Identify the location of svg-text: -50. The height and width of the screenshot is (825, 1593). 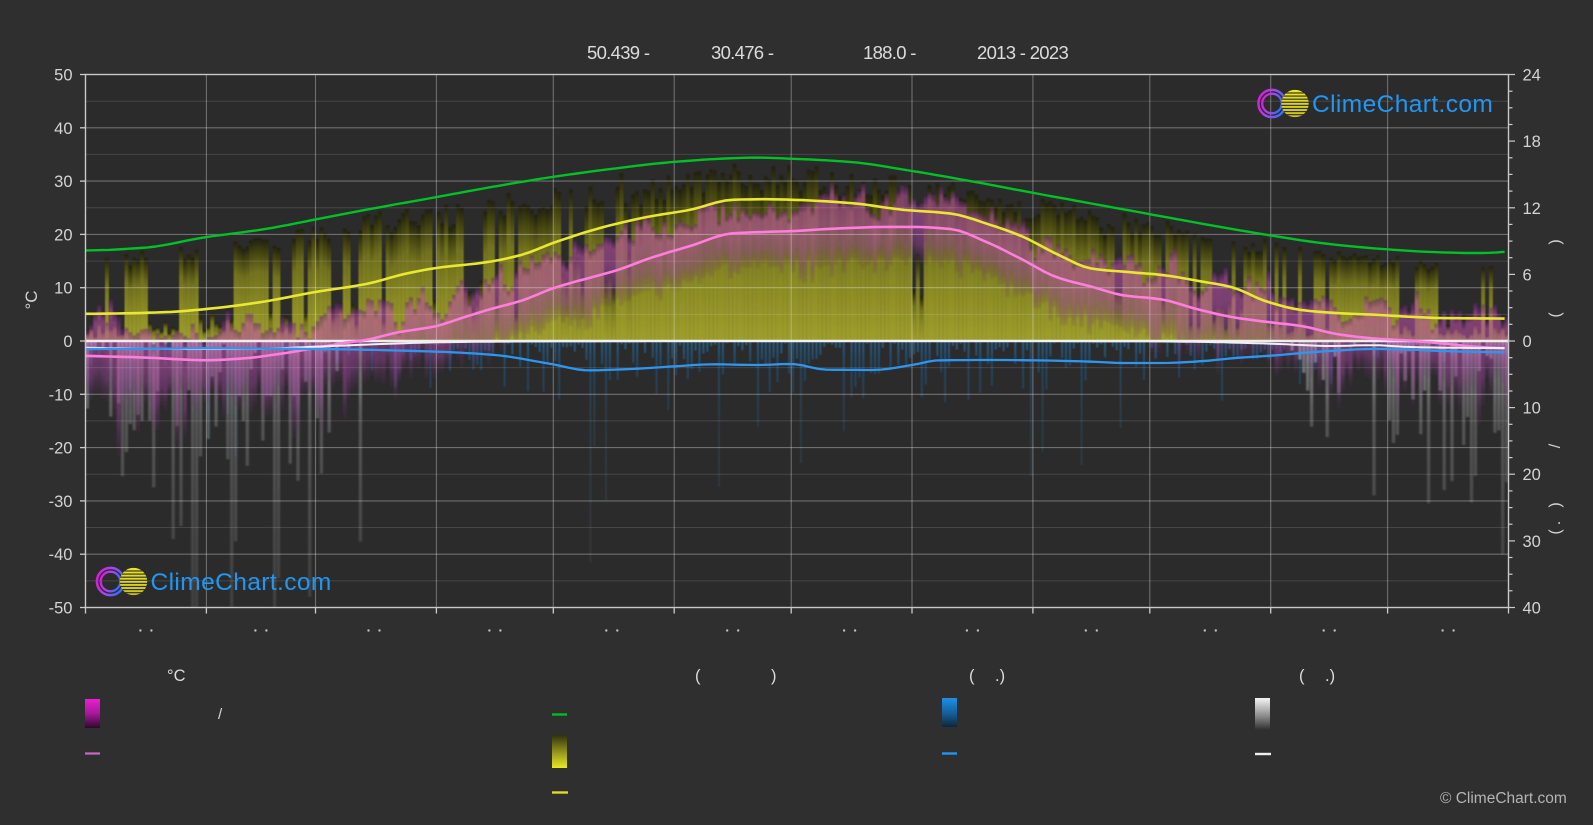
(61, 609).